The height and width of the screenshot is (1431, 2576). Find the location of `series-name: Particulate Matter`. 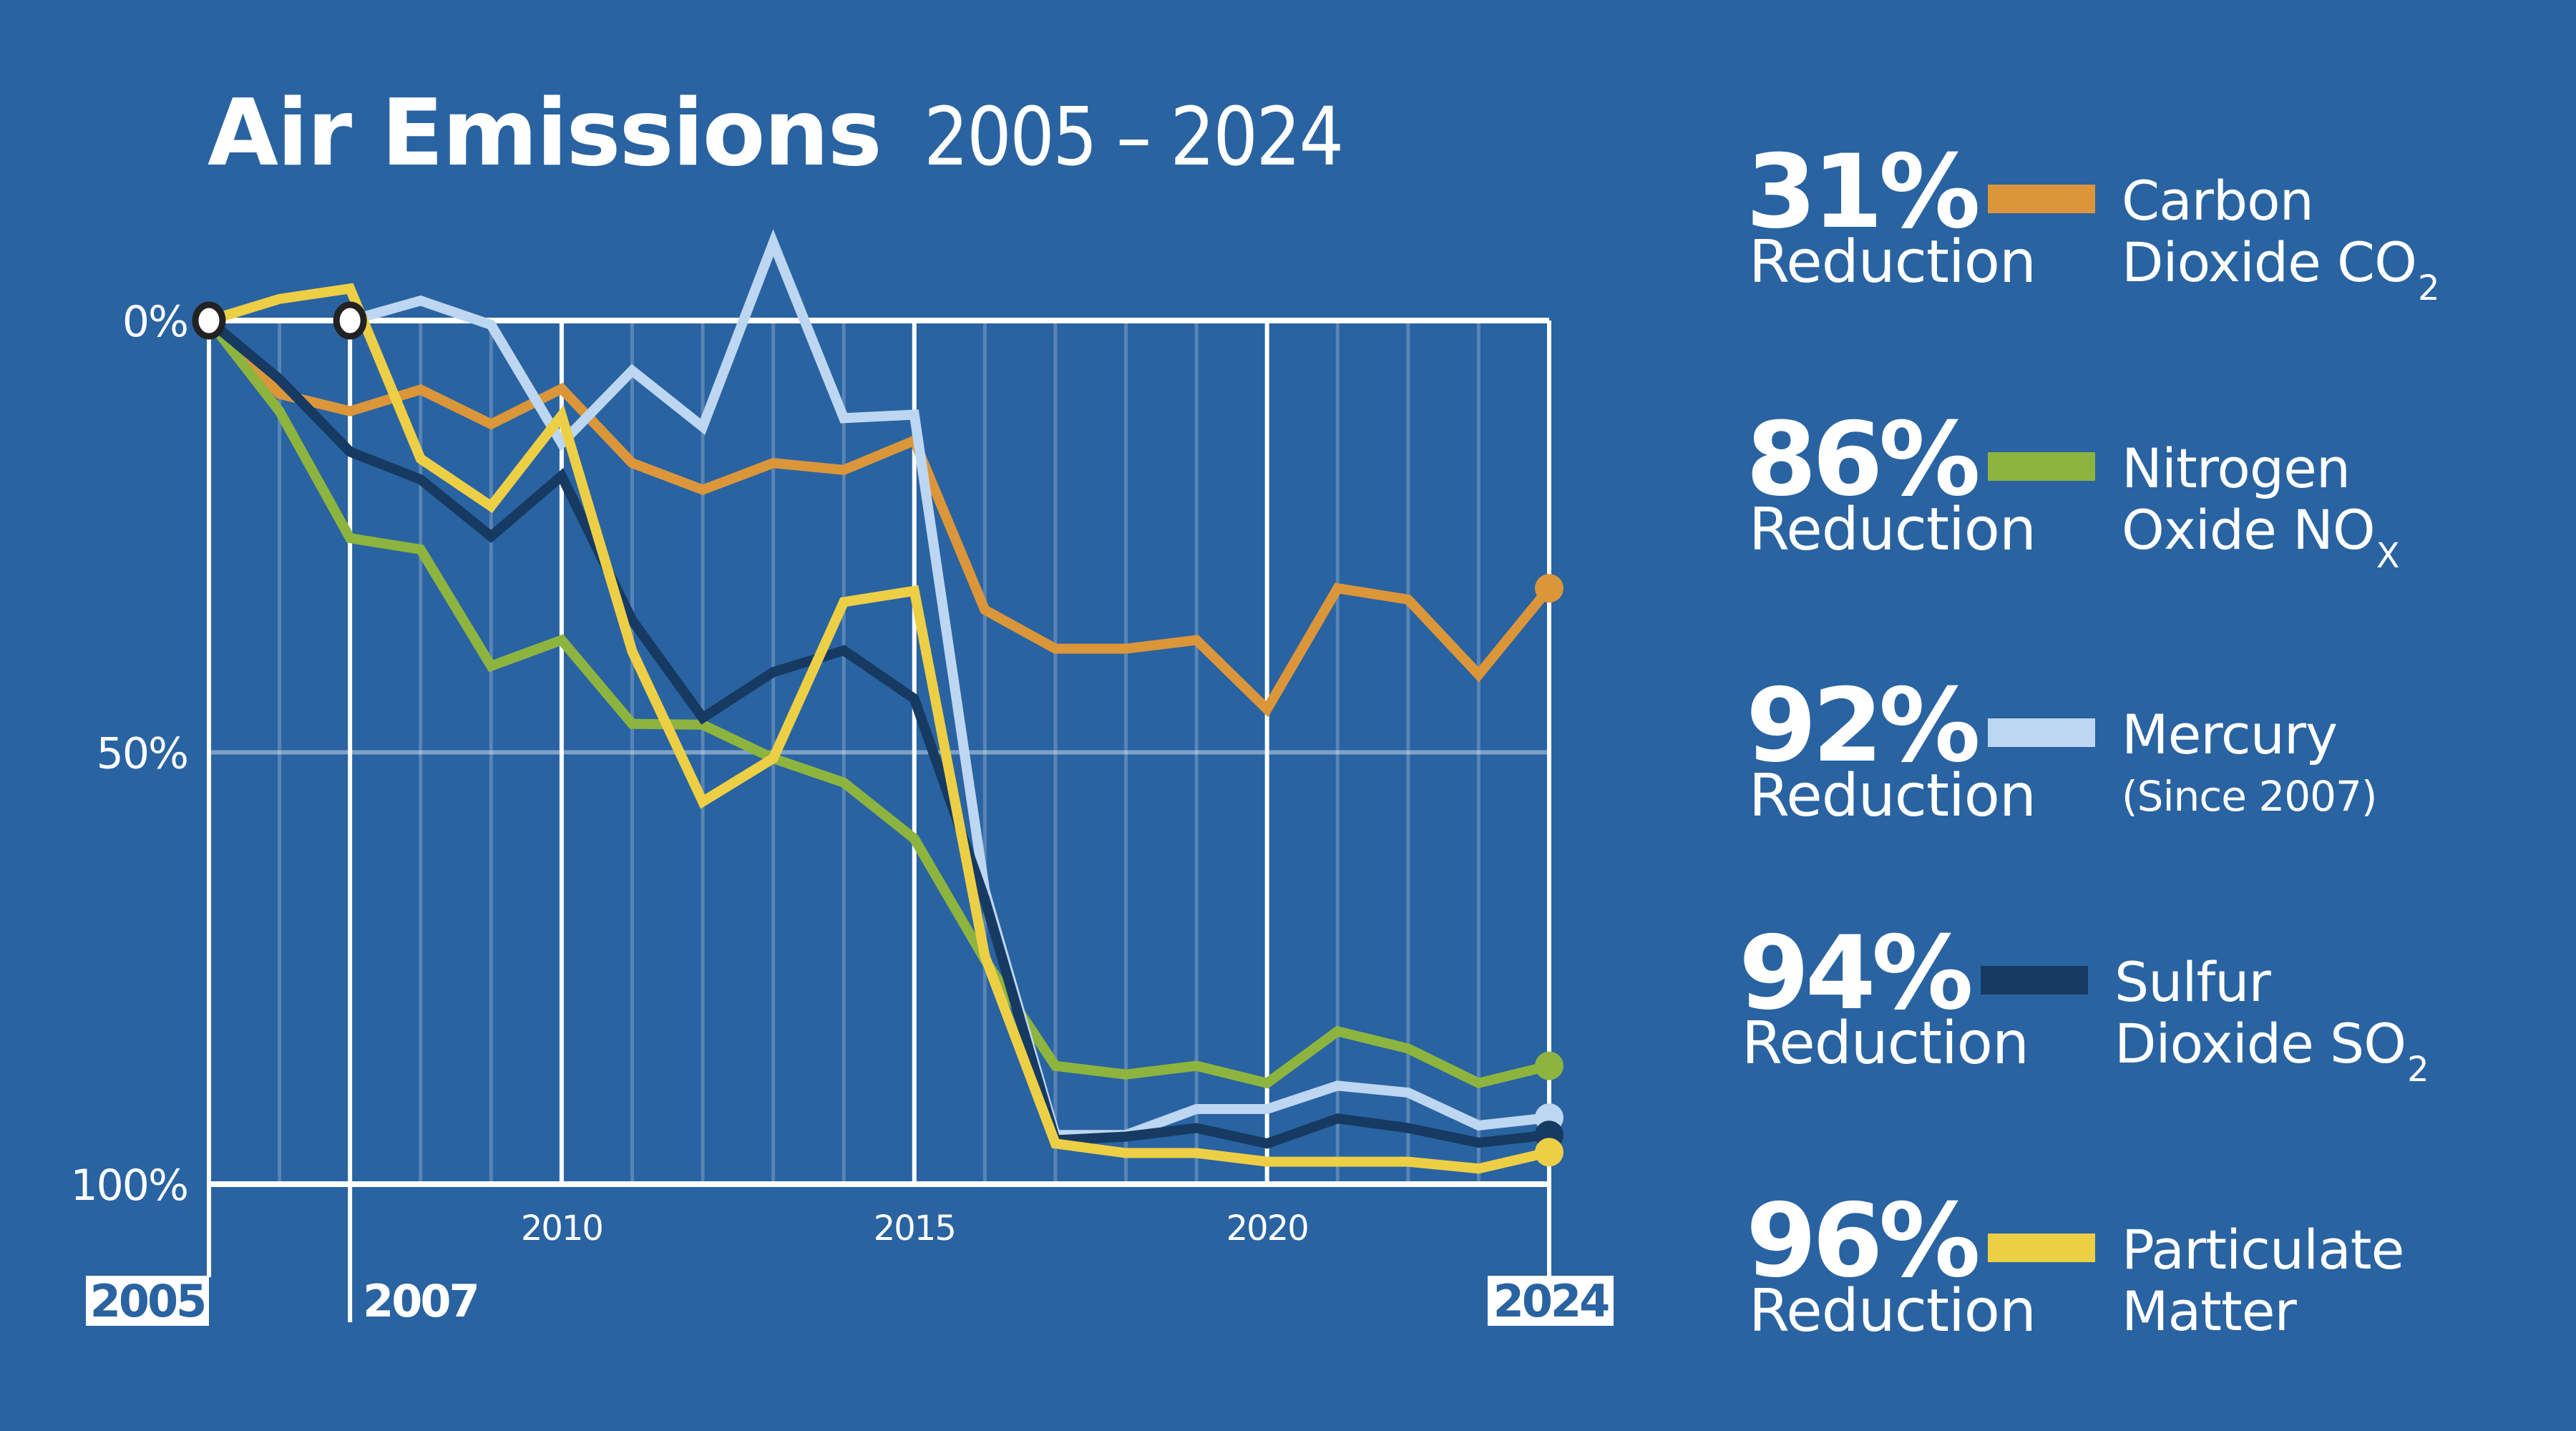

series-name: Particulate Matter is located at coordinates (2263, 1280).